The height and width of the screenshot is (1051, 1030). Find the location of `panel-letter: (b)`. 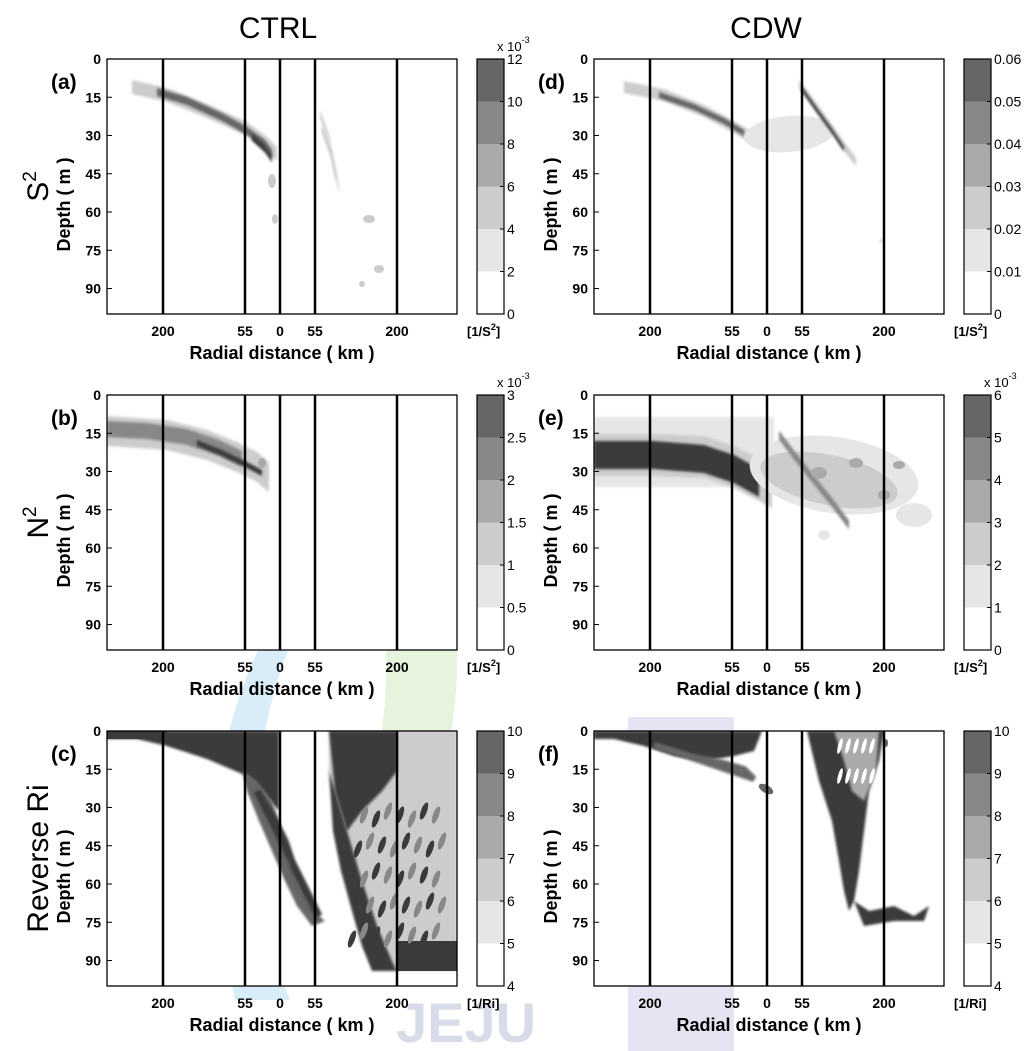

panel-letter: (b) is located at coordinates (64, 418).